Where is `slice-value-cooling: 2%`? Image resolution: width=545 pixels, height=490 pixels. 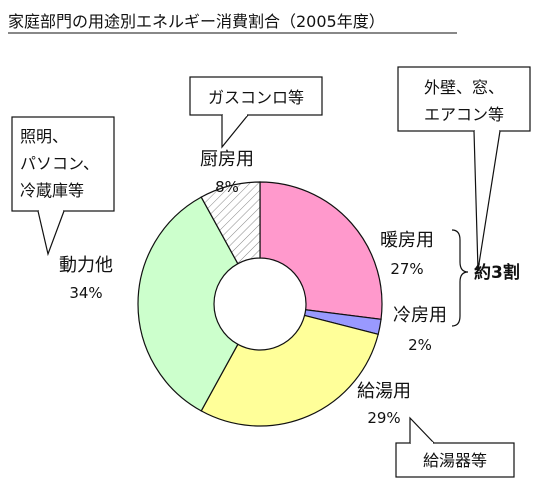
slice-value-cooling: 2% is located at coordinates (420, 345).